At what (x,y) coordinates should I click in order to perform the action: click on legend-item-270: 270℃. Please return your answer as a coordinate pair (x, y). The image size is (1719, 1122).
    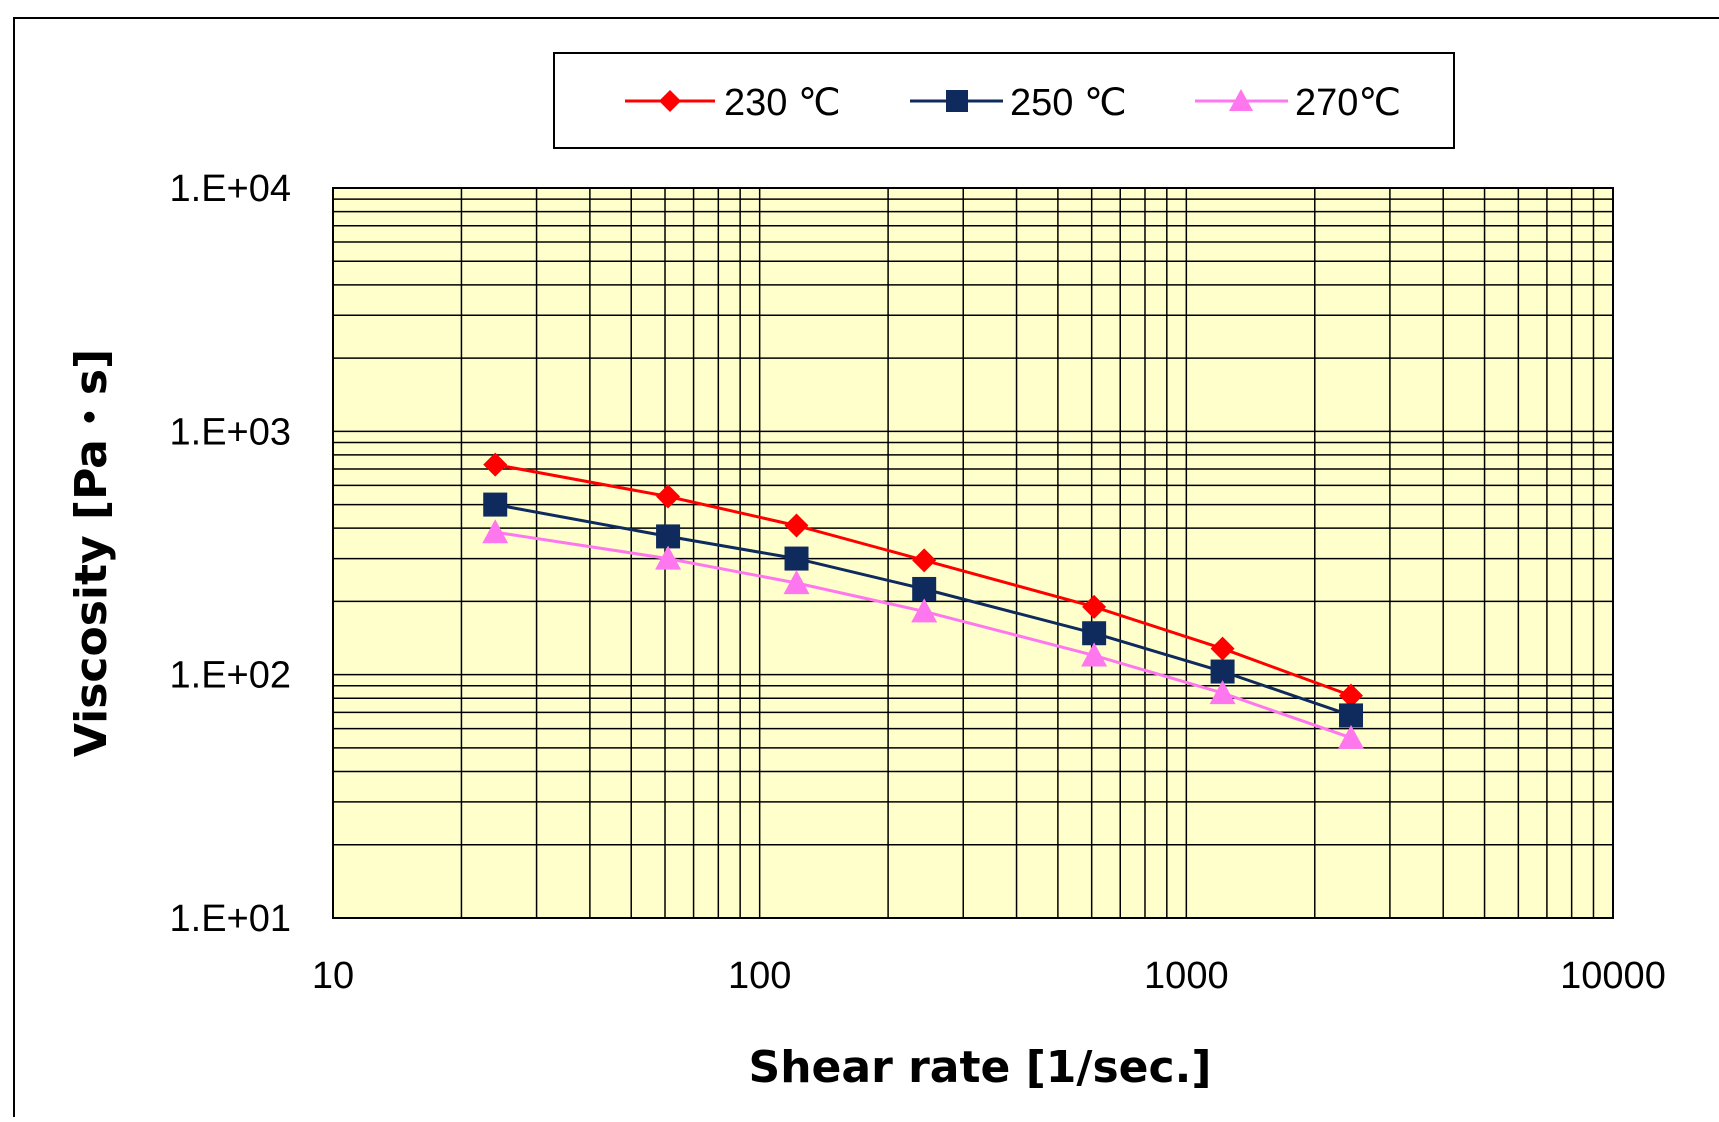
    Looking at the image, I should click on (1298, 103).